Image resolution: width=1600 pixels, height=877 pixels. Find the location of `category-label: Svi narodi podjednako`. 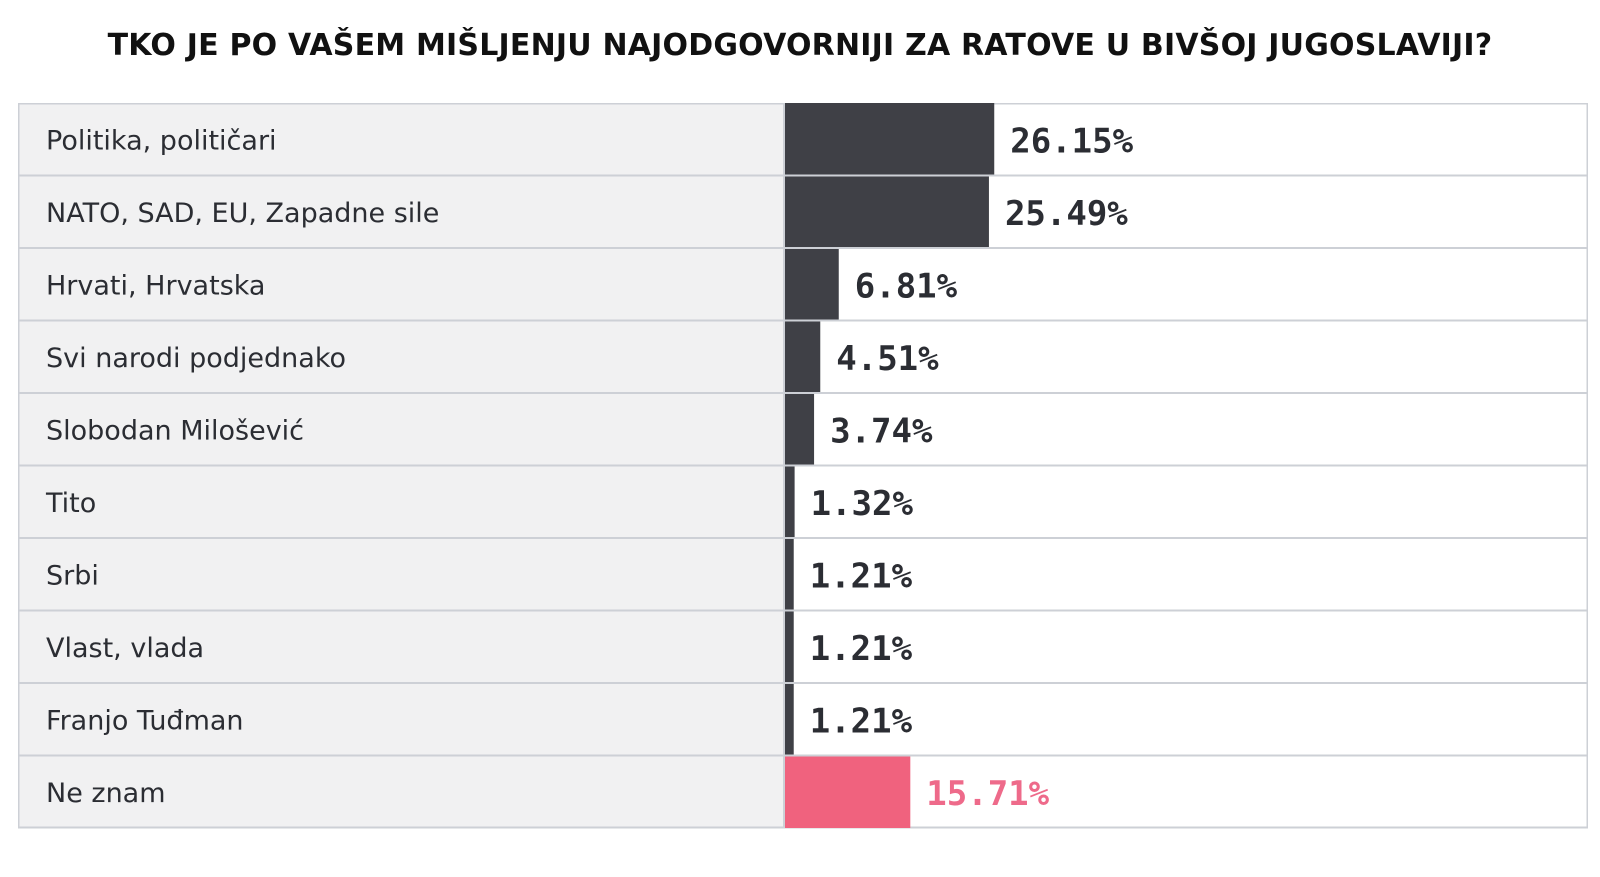

category-label: Svi narodi podjednako is located at coordinates (196, 358).